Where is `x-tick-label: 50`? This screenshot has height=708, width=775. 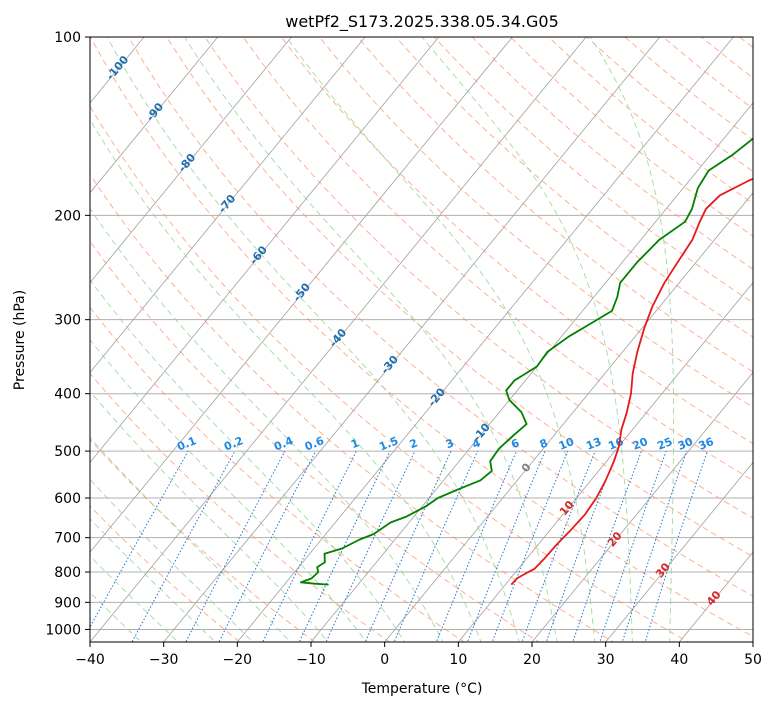 x-tick-label: 50 is located at coordinates (753, 660).